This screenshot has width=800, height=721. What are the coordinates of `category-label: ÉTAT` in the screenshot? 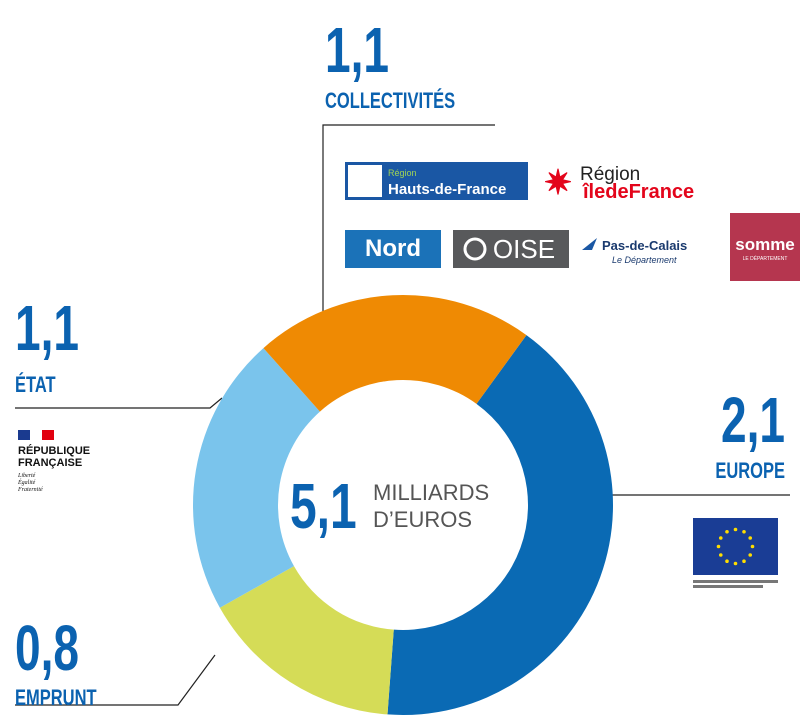 It's located at (35, 385).